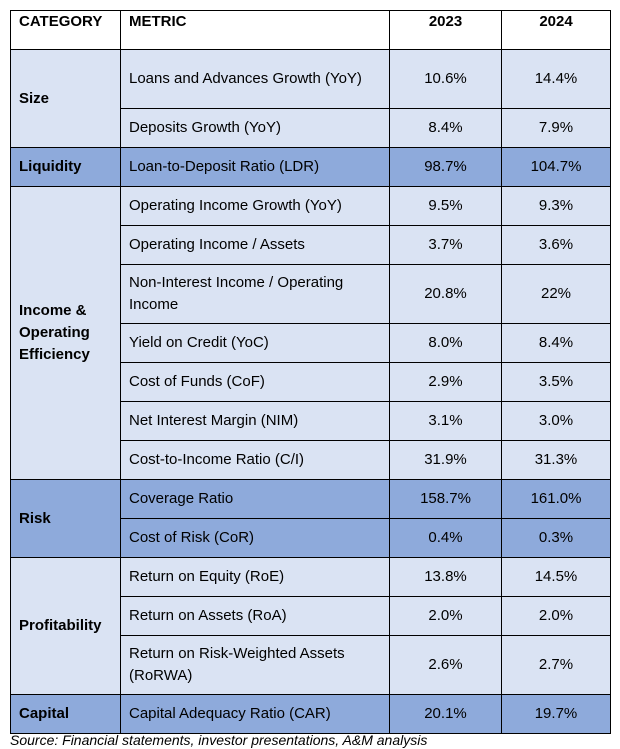  I want to click on value-2024-cell: 9.3%, so click(556, 206).